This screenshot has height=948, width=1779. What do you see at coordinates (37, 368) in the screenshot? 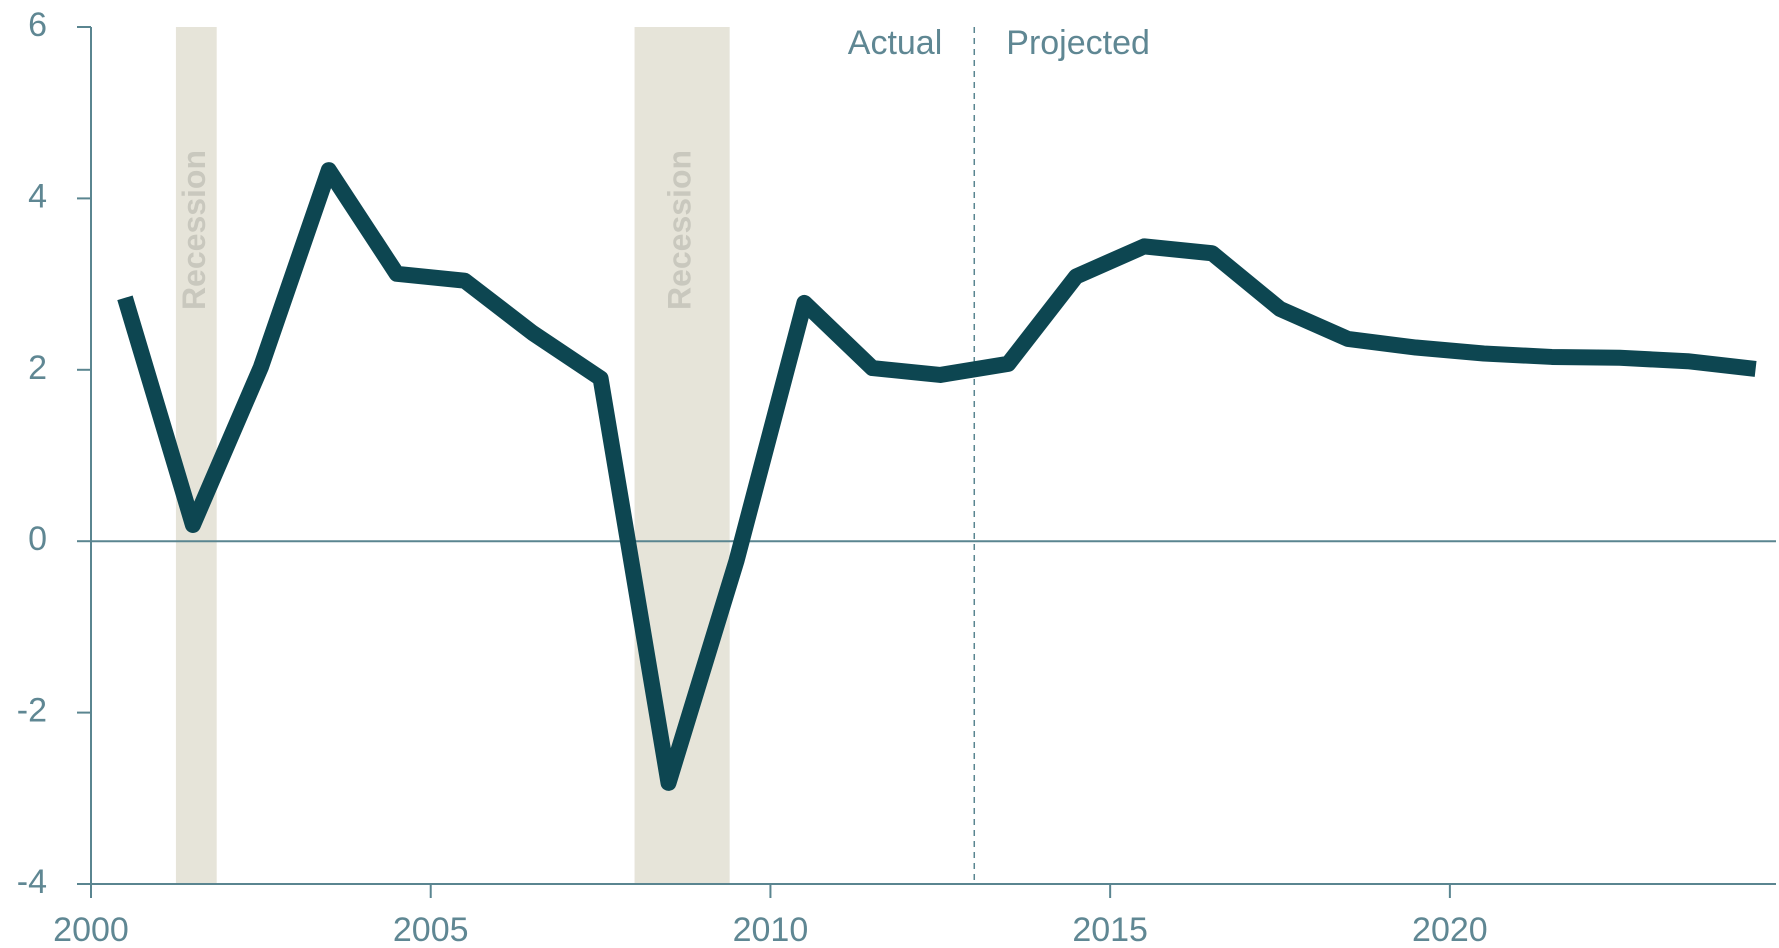
I see `y-tick-label: 2` at bounding box center [37, 368].